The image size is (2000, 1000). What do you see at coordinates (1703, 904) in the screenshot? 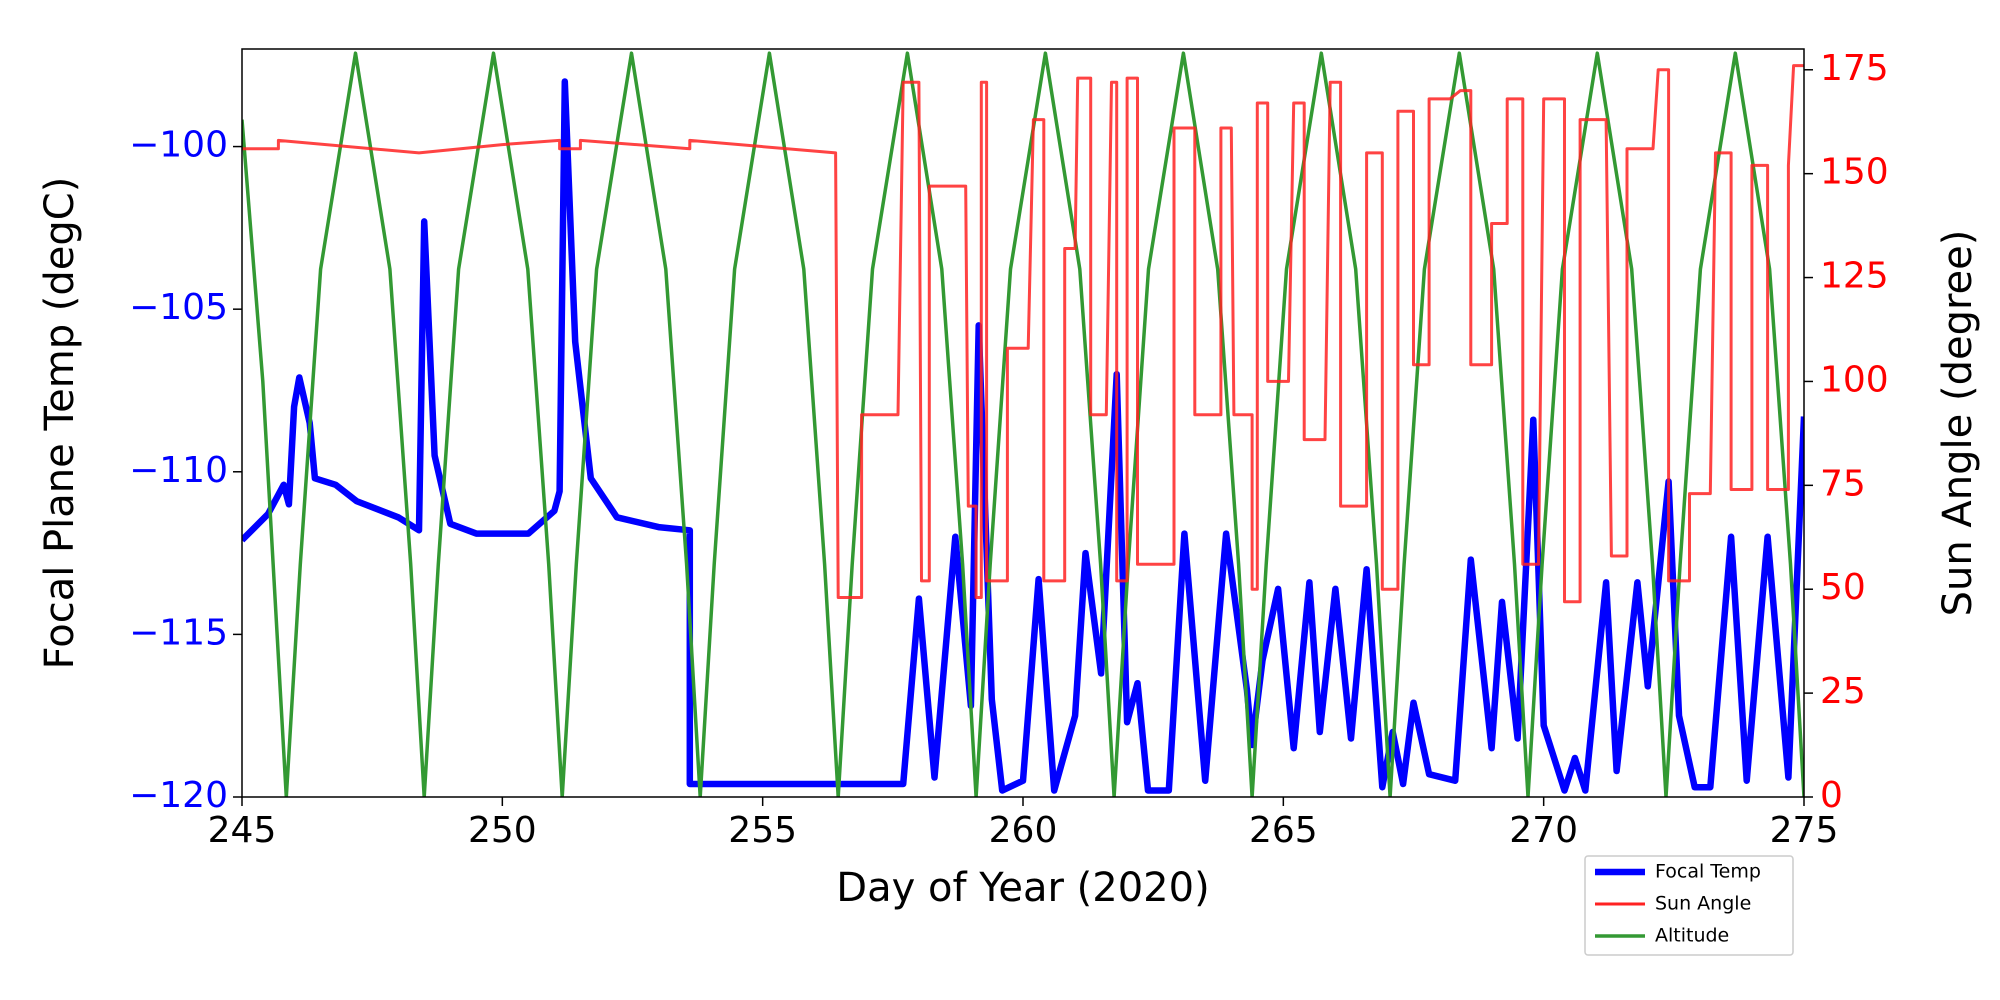
I see `legend-label: Sun Angle` at bounding box center [1703, 904].